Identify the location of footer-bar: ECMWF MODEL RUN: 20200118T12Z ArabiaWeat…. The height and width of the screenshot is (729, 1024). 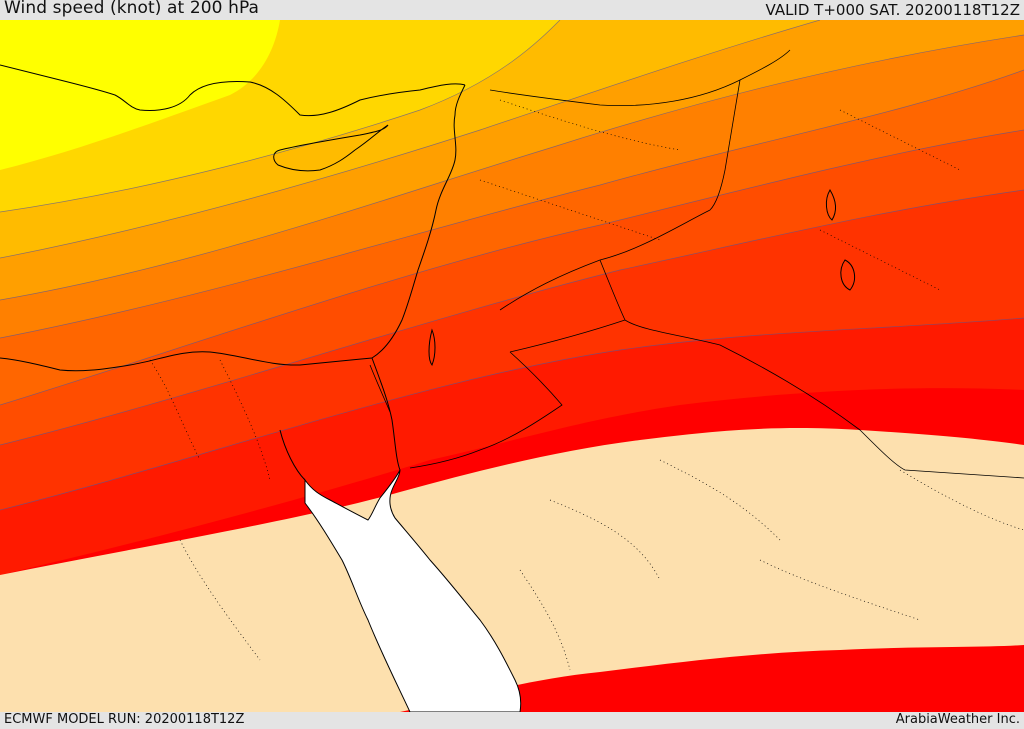
(512, 720).